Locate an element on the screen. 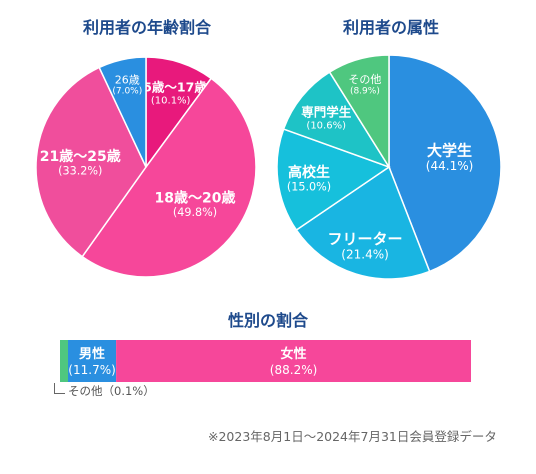 The height and width of the screenshot is (474, 536). age-slice-label-1: 18歳～20歳 is located at coordinates (195, 197).